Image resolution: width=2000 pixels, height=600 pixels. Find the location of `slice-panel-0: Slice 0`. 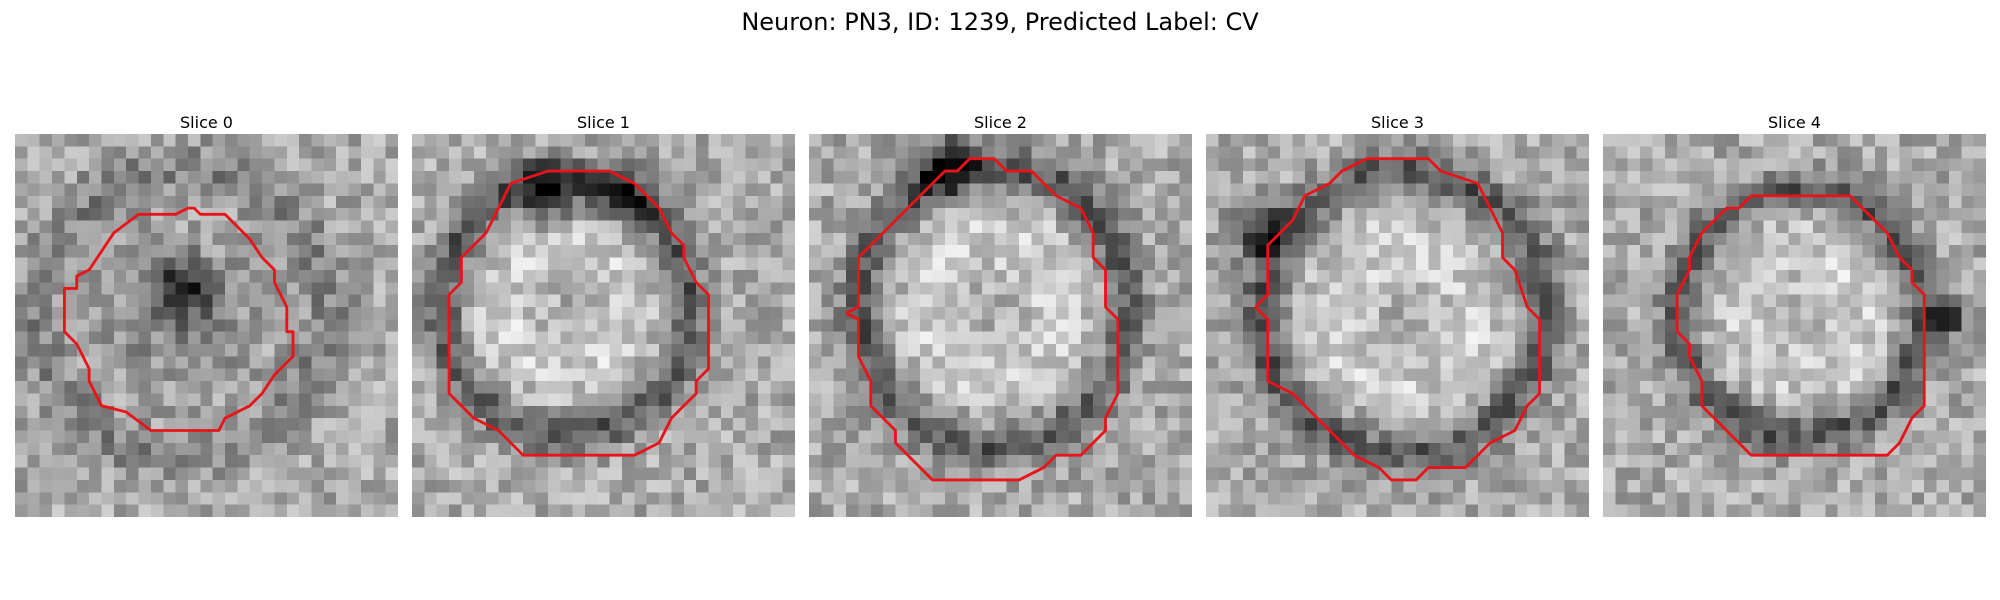

slice-panel-0: Slice 0 is located at coordinates (206, 314).